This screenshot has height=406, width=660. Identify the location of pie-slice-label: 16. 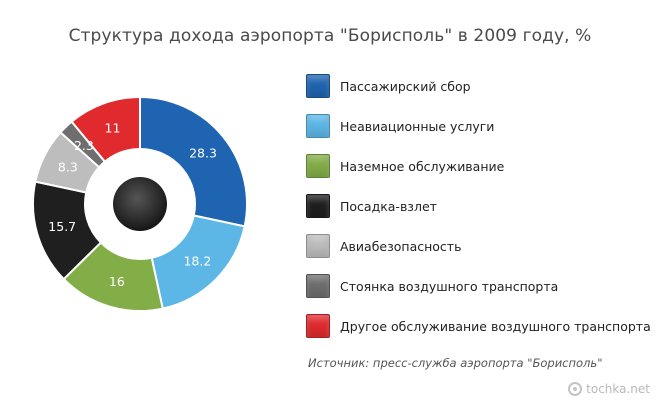
(117, 281).